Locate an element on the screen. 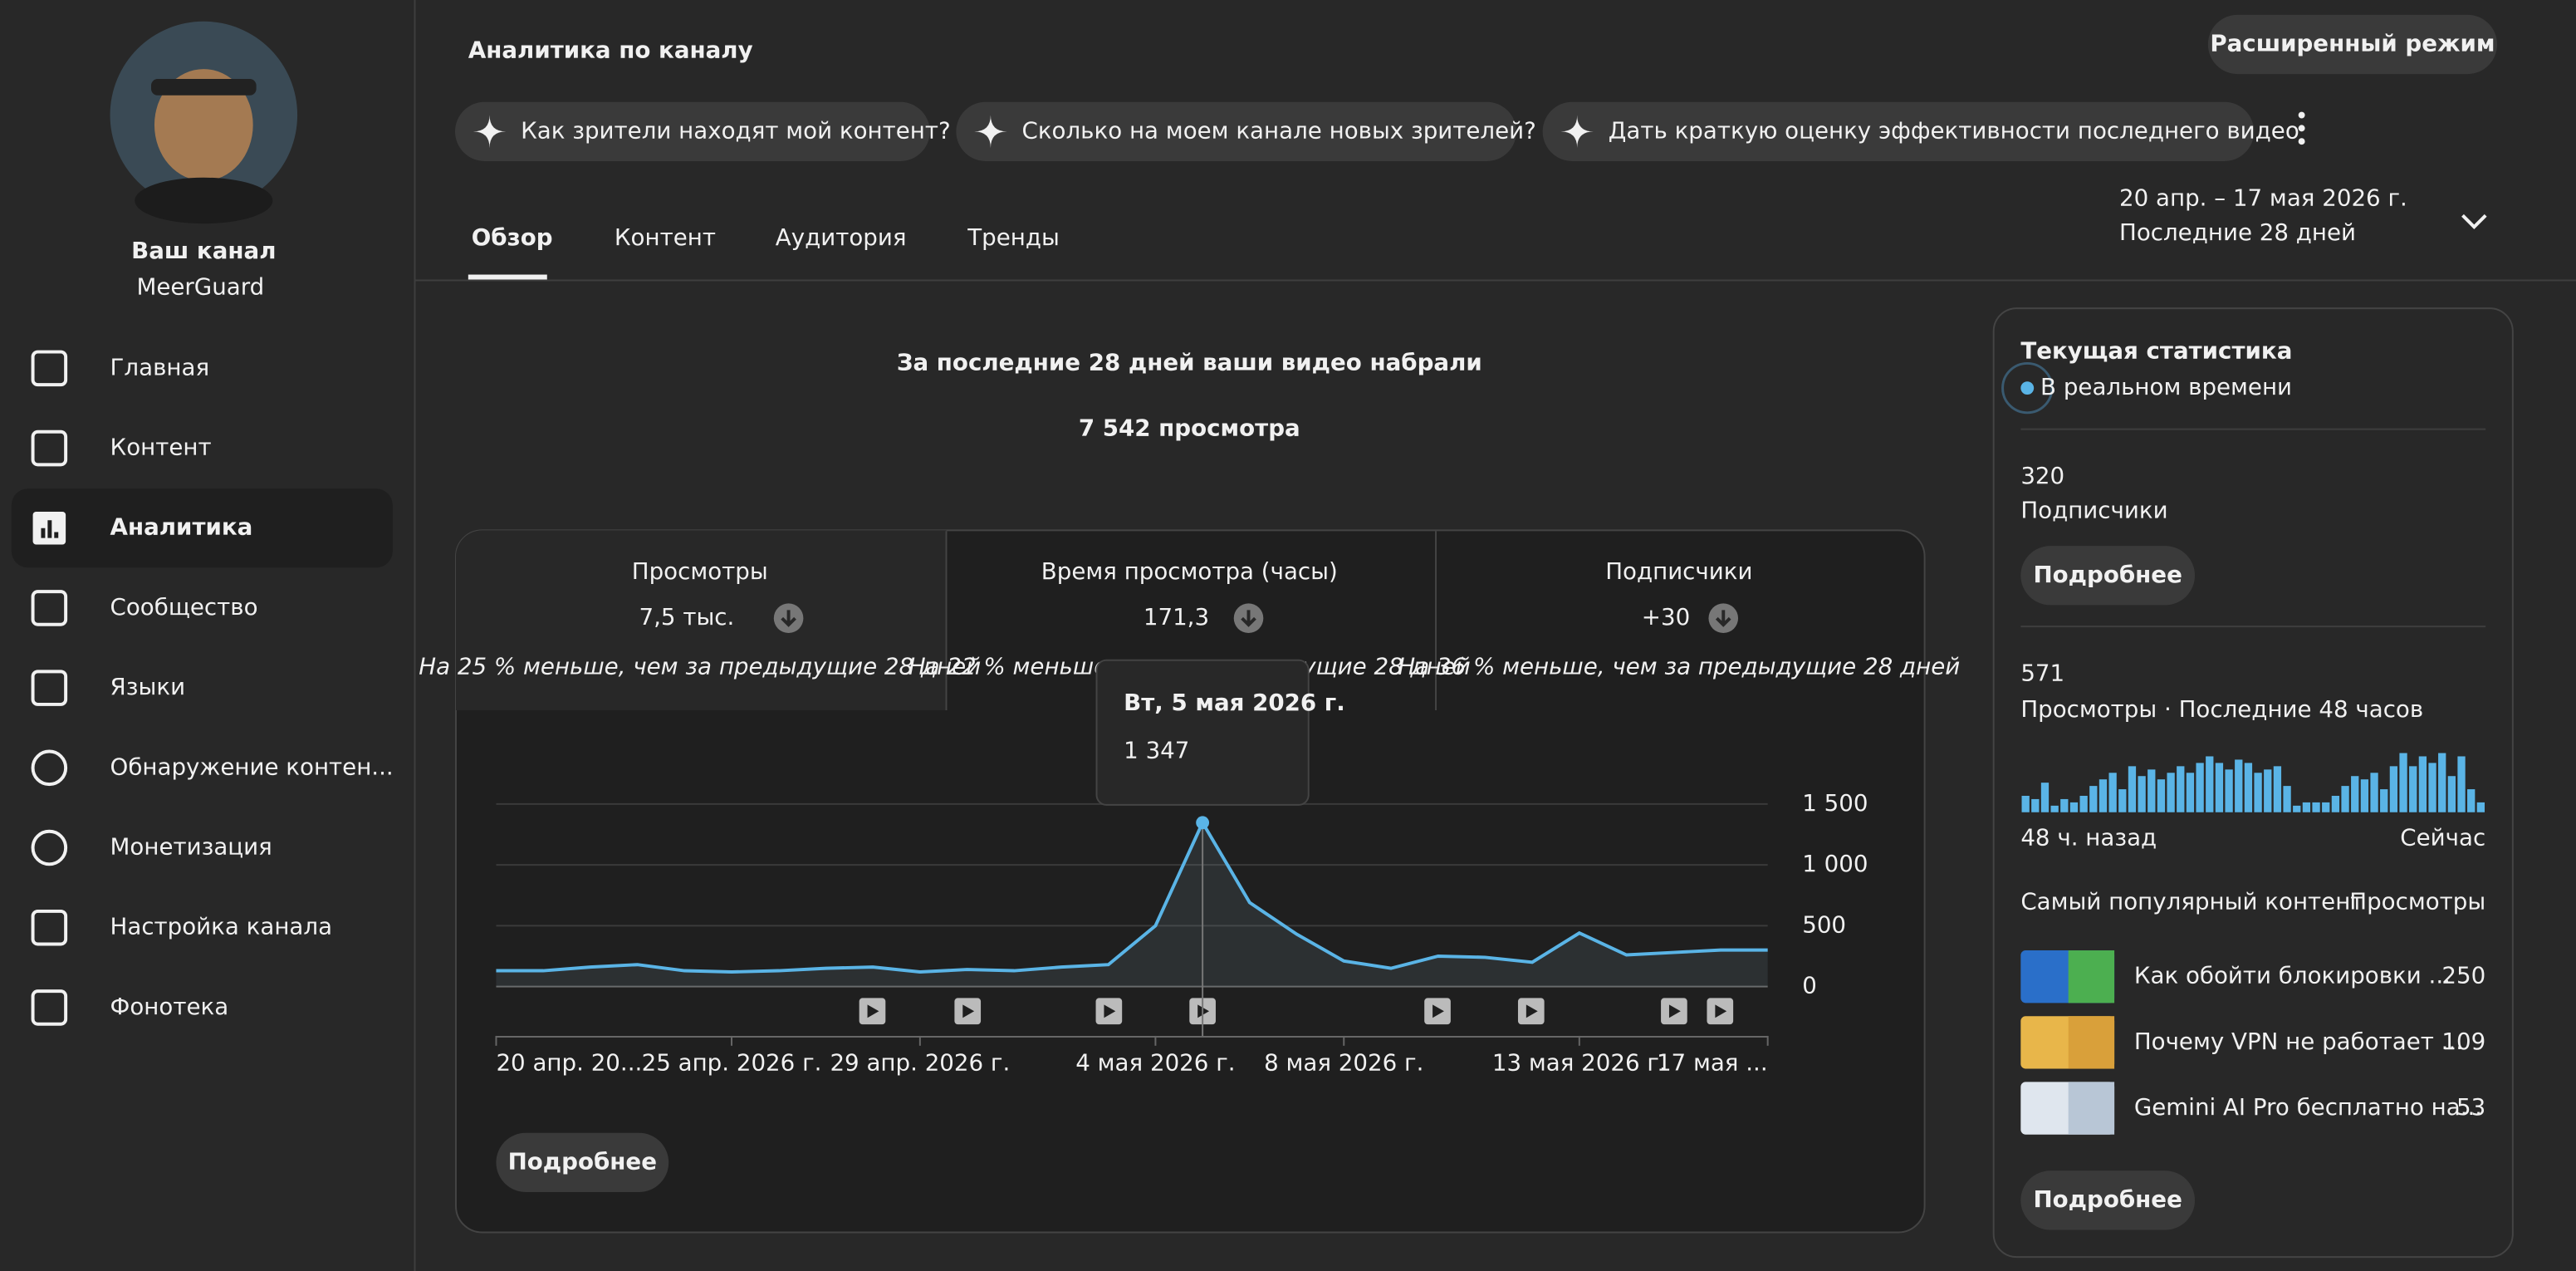 This screenshot has height=1271, width=2576. metric-label: Время просмотра (часы) is located at coordinates (1190, 571).